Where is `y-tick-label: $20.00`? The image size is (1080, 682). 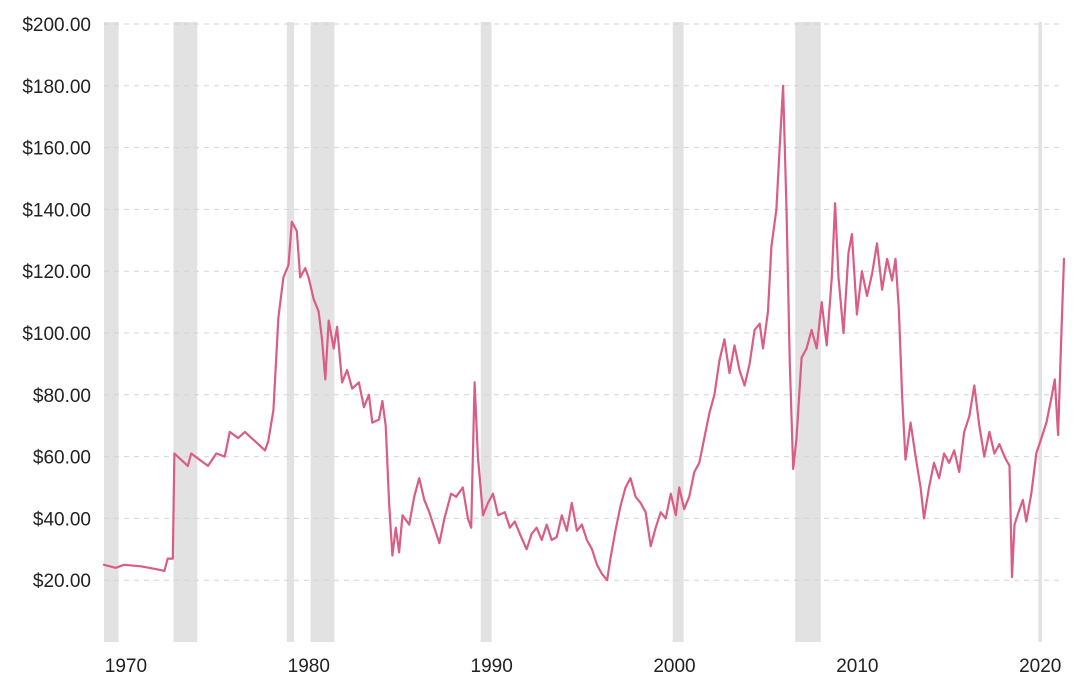 y-tick-label: $20.00 is located at coordinates (62, 581).